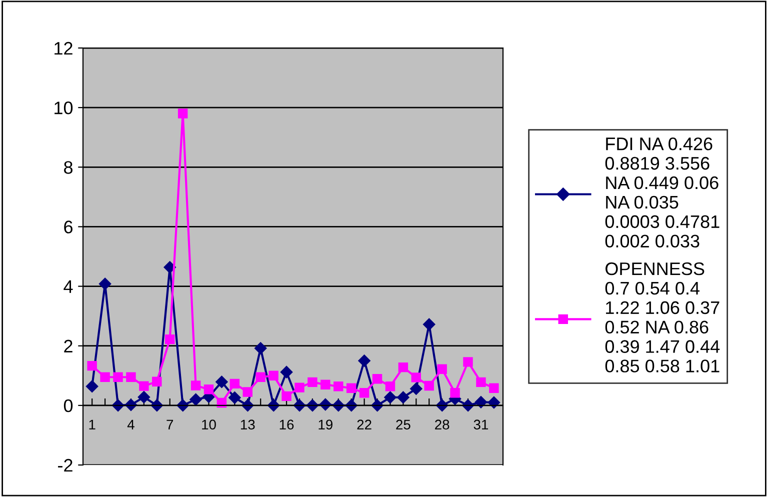  I want to click on x-tick-label: 22, so click(364, 425).